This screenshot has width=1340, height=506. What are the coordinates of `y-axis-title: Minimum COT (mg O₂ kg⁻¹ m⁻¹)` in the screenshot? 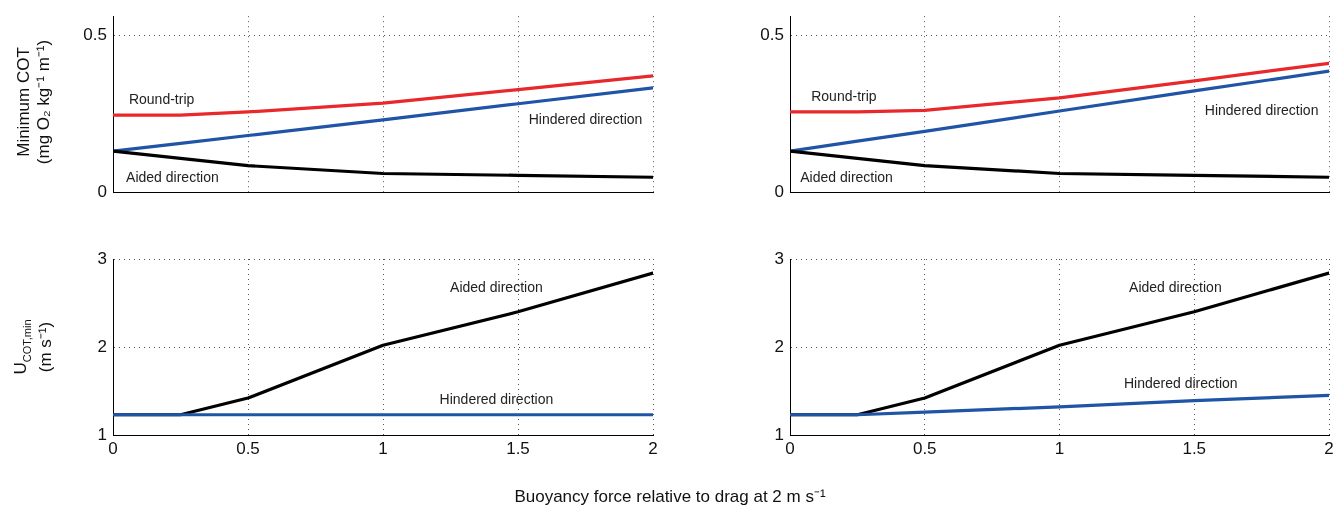 It's located at (34, 102).